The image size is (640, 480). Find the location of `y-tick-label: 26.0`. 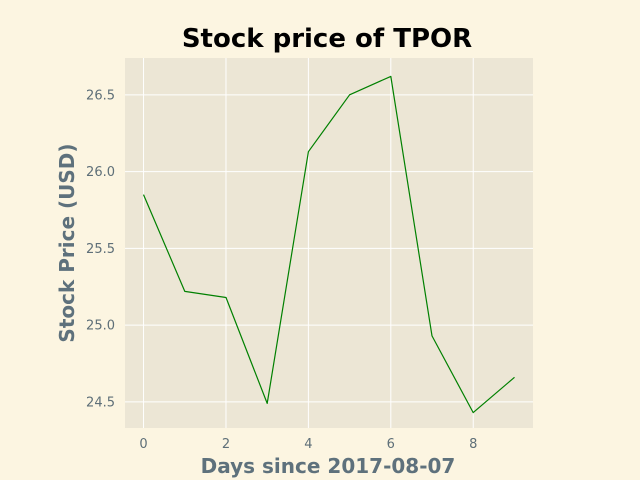

y-tick-label: 26.0 is located at coordinates (100, 172).